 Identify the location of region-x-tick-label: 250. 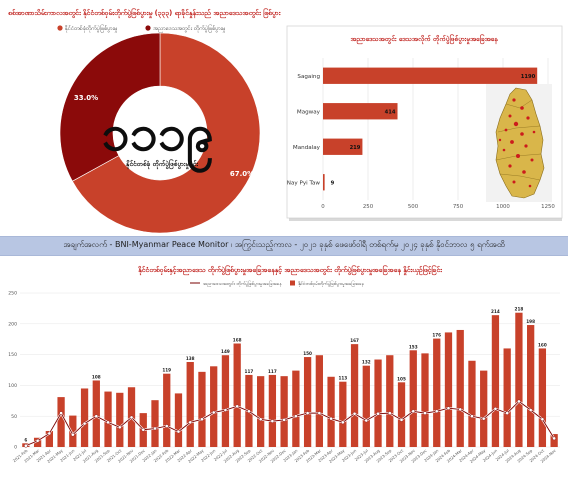
(368, 207).